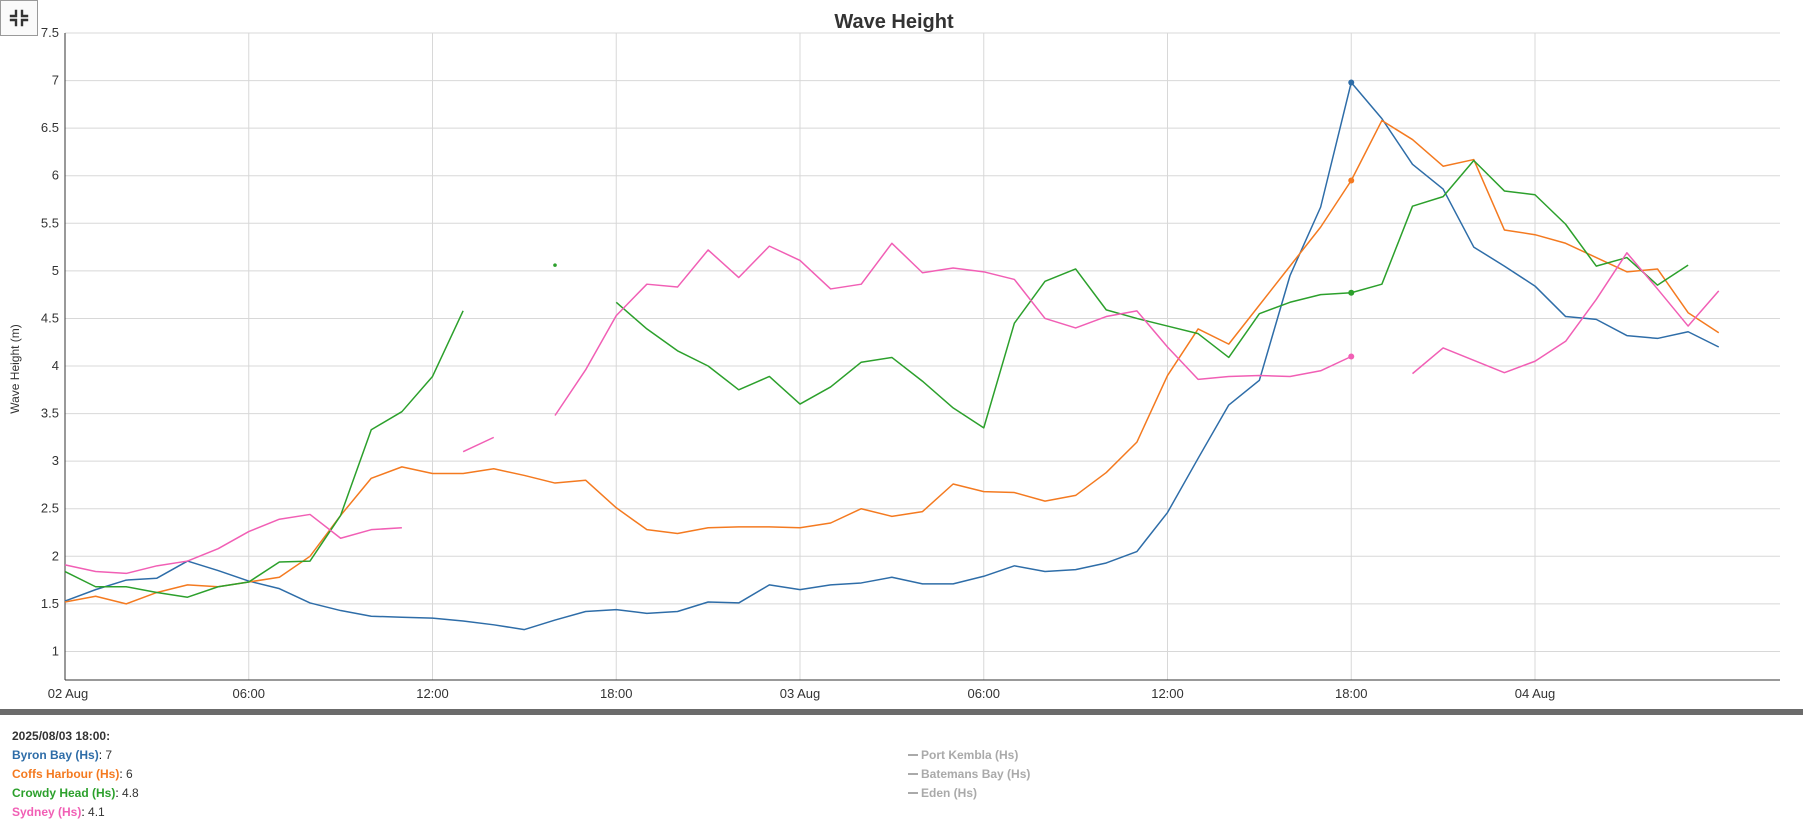 The width and height of the screenshot is (1803, 835). Describe the element at coordinates (1535, 693) in the screenshot. I see `x-tick-label: 04 Aug` at that location.